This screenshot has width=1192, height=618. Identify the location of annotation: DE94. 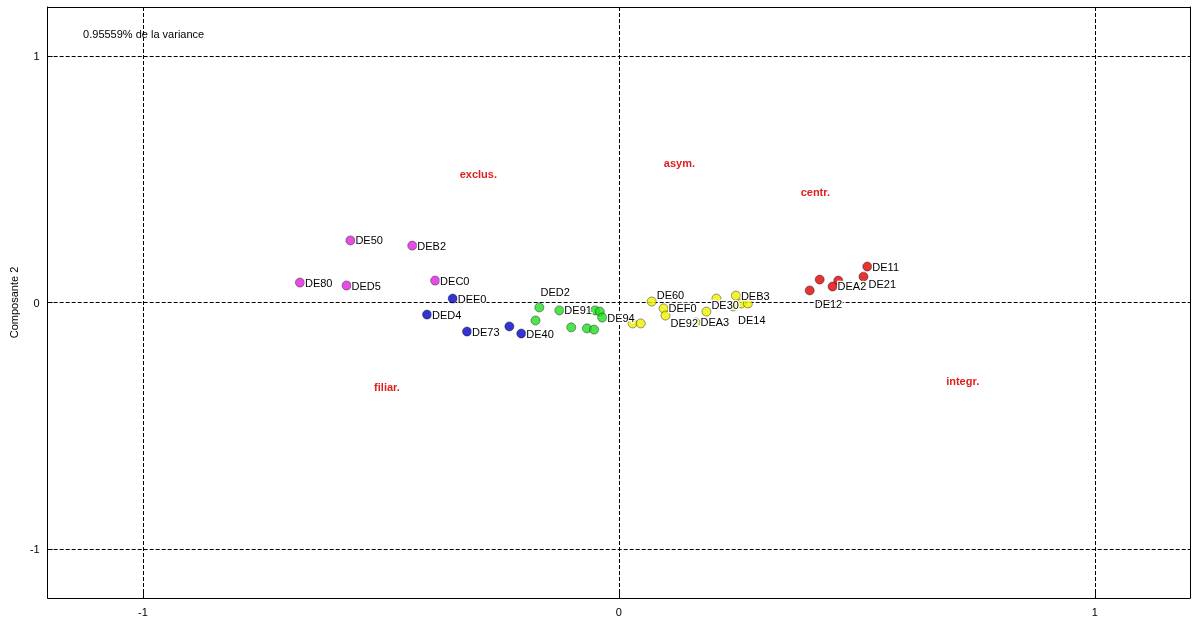
(621, 317).